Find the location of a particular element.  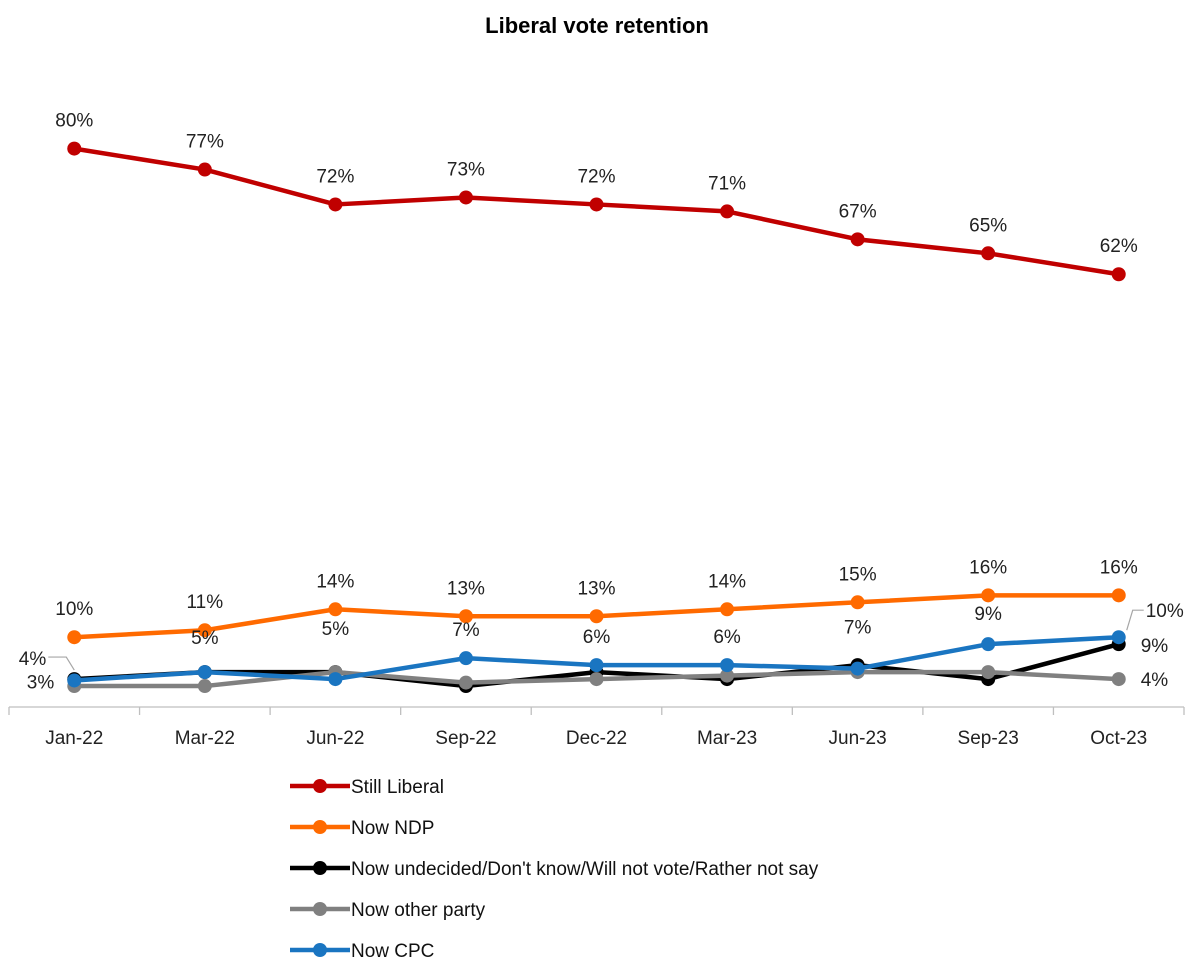

legend-label: Now NDP is located at coordinates (392, 828).